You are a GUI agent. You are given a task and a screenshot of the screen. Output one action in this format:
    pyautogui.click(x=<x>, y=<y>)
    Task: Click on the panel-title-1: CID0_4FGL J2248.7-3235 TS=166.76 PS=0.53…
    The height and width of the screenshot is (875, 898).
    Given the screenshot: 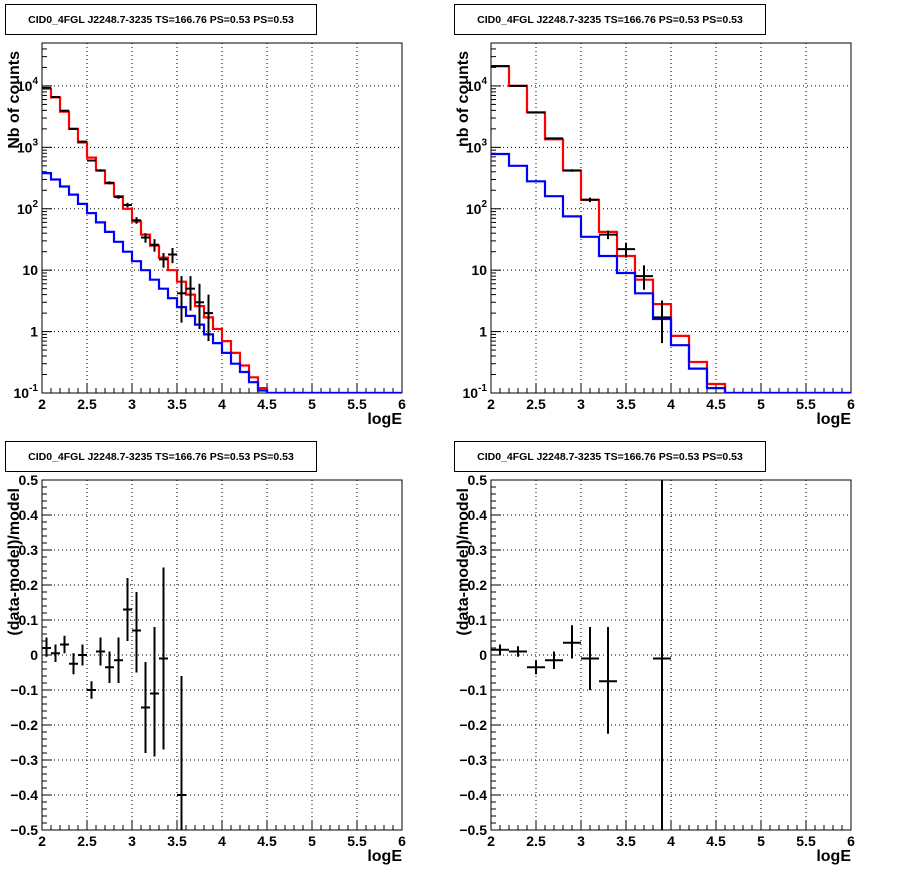 What is the action you would take?
    pyautogui.click(x=161, y=19)
    